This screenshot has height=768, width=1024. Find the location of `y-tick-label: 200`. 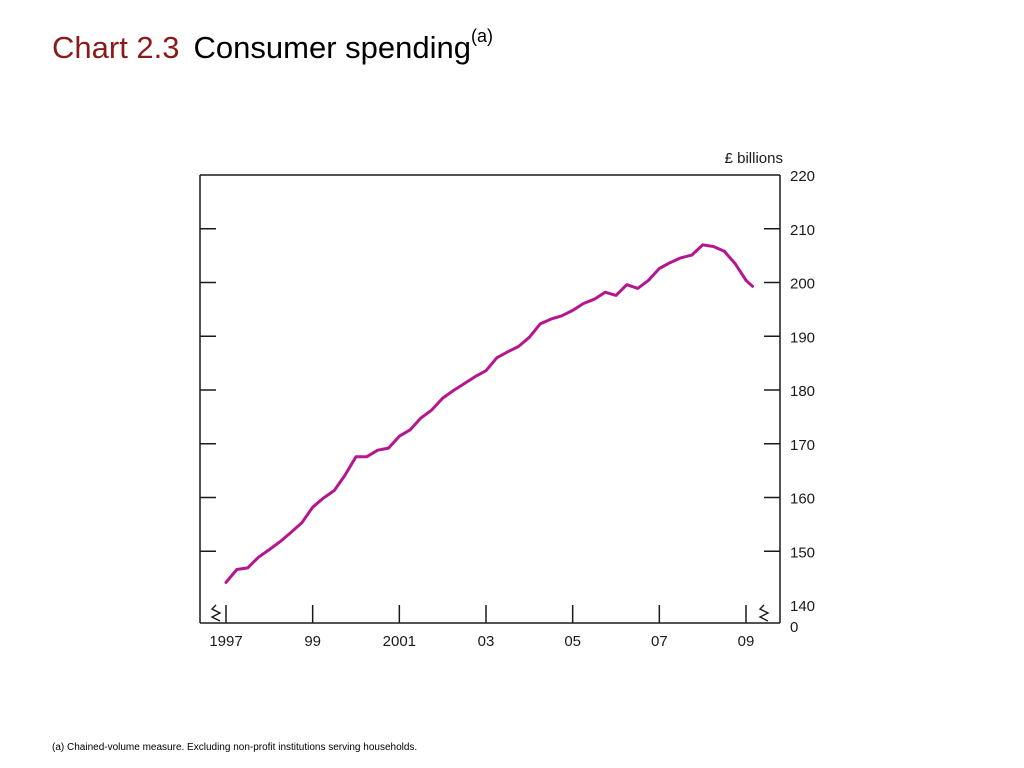

y-tick-label: 200 is located at coordinates (802, 284).